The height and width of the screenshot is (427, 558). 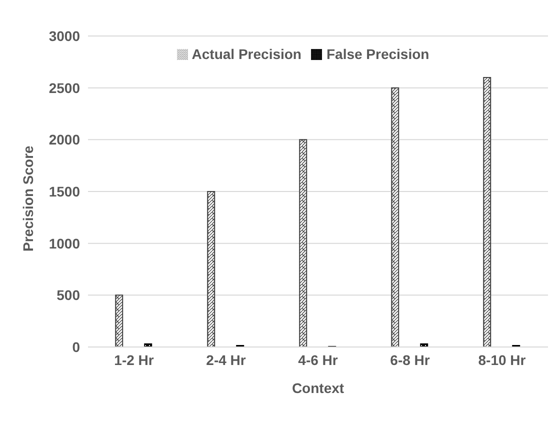 I want to click on x-axis-title: Context, so click(x=318, y=388).